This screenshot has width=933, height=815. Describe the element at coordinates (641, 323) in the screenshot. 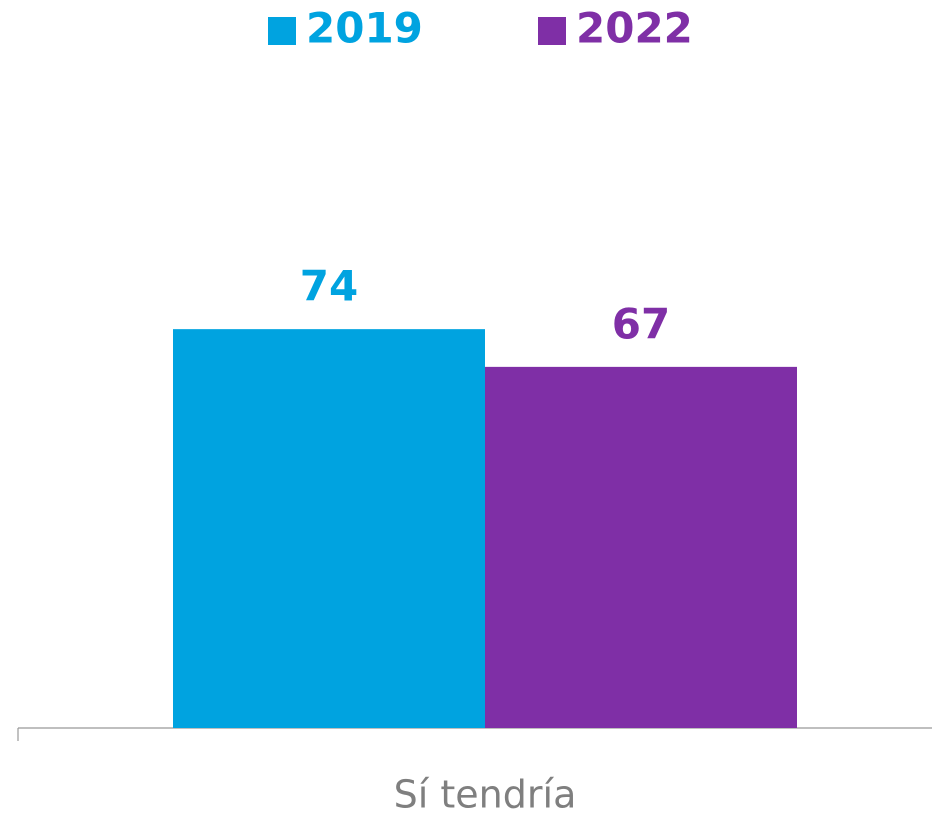

I see `value-label: 67` at that location.